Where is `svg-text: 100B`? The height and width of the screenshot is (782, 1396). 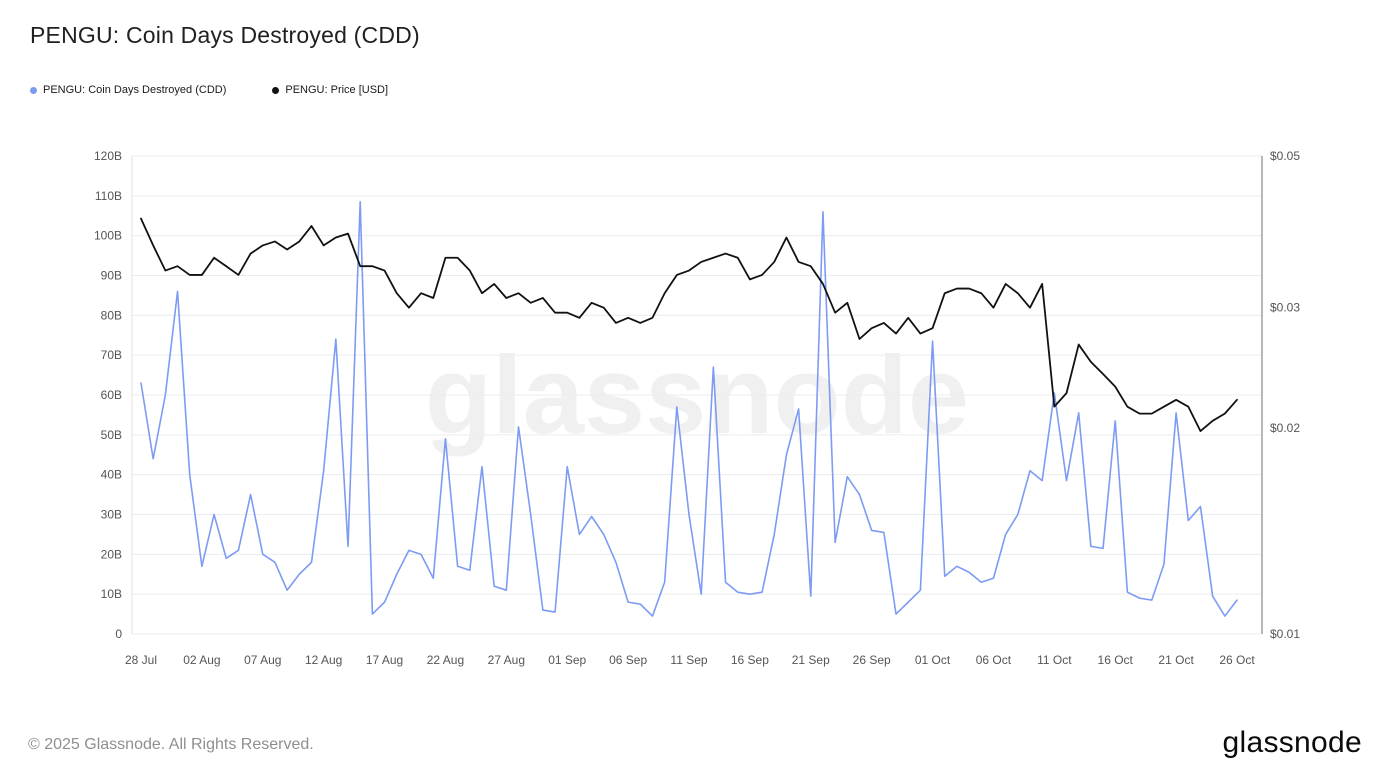 svg-text: 100B is located at coordinates (108, 236).